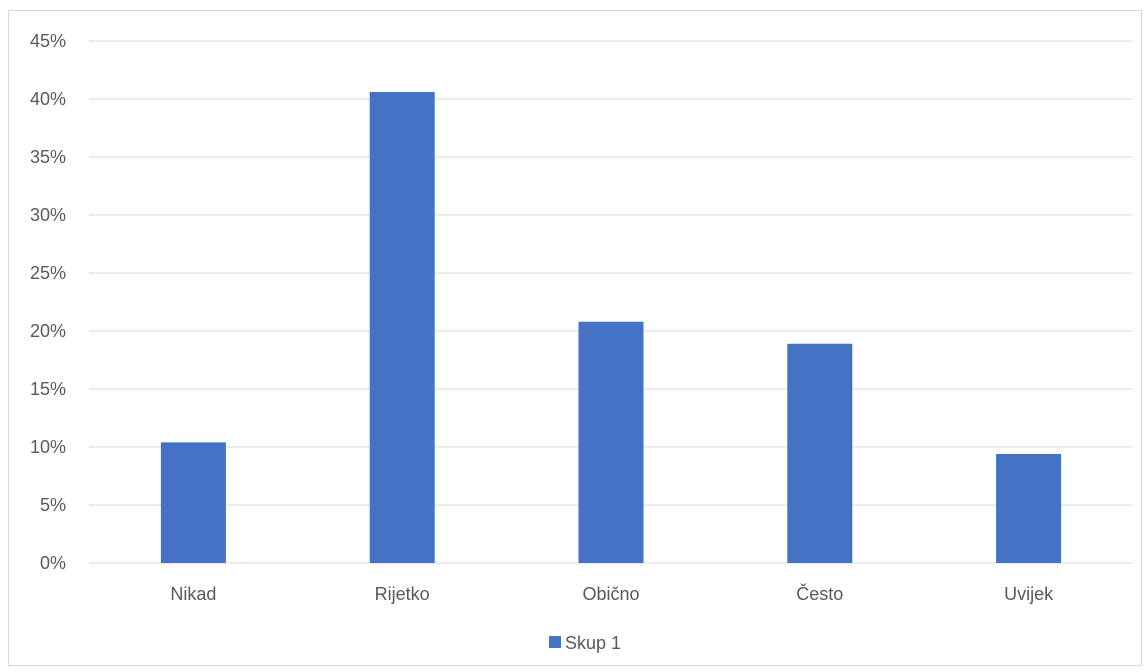 This screenshot has width=1148, height=672. What do you see at coordinates (402, 327) in the screenshot?
I see `bar-rijetko` at bounding box center [402, 327].